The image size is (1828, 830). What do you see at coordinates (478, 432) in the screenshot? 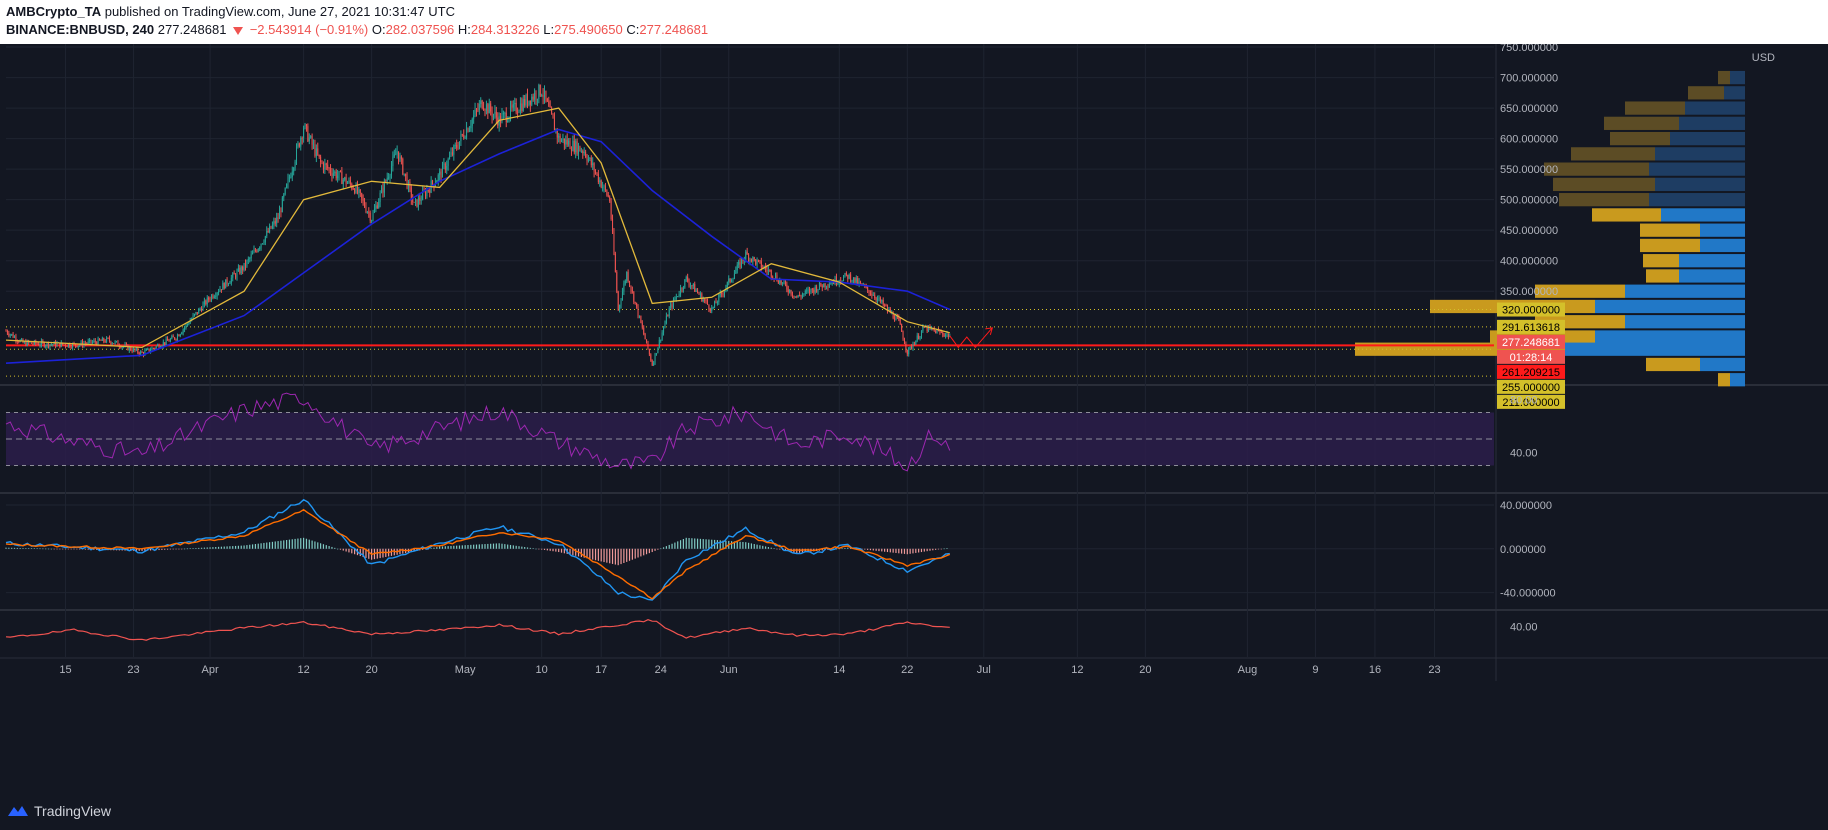
I see `rsi-line` at bounding box center [478, 432].